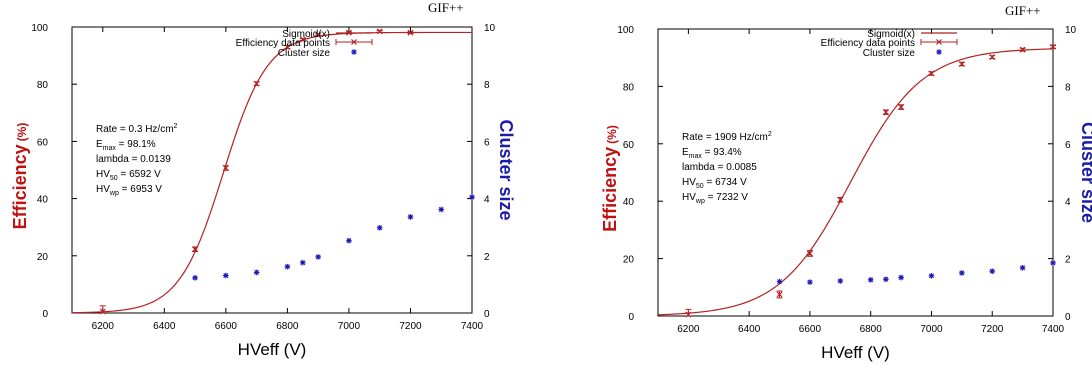 The height and width of the screenshot is (365, 1092). I want to click on y-tick-label: 60, so click(43, 142).